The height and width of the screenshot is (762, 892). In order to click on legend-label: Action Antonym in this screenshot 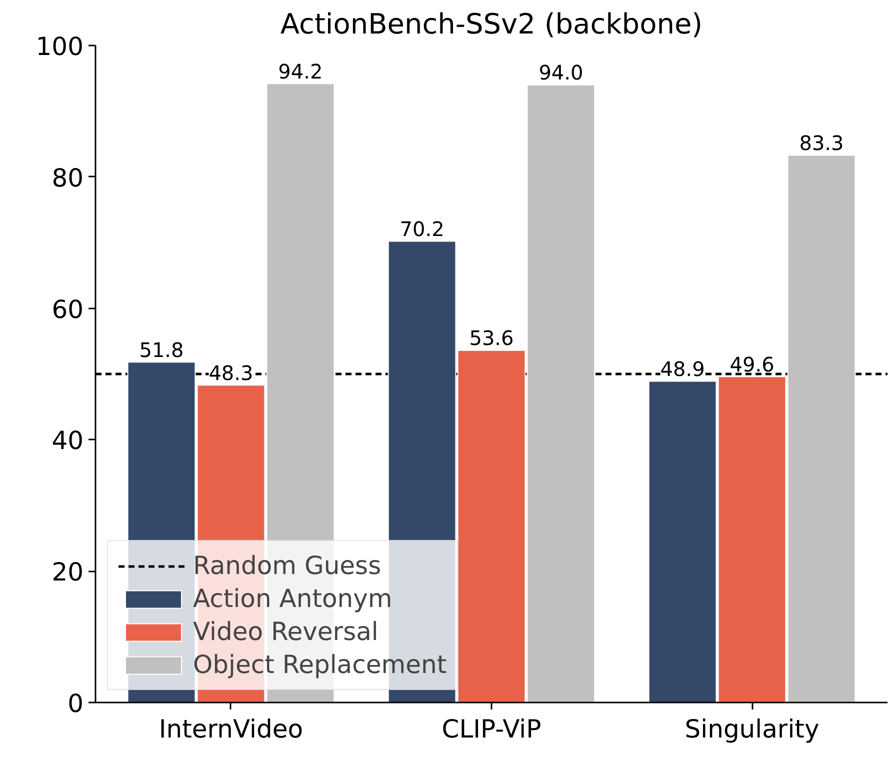, I will do `click(292, 598)`.